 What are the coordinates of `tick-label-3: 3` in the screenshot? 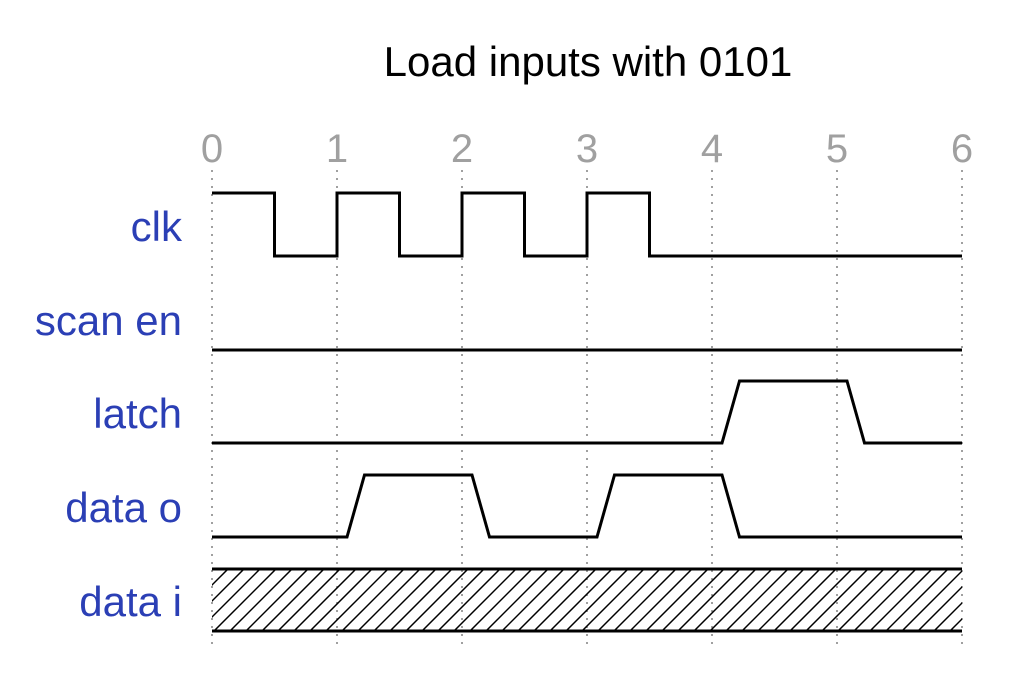 It's located at (587, 149).